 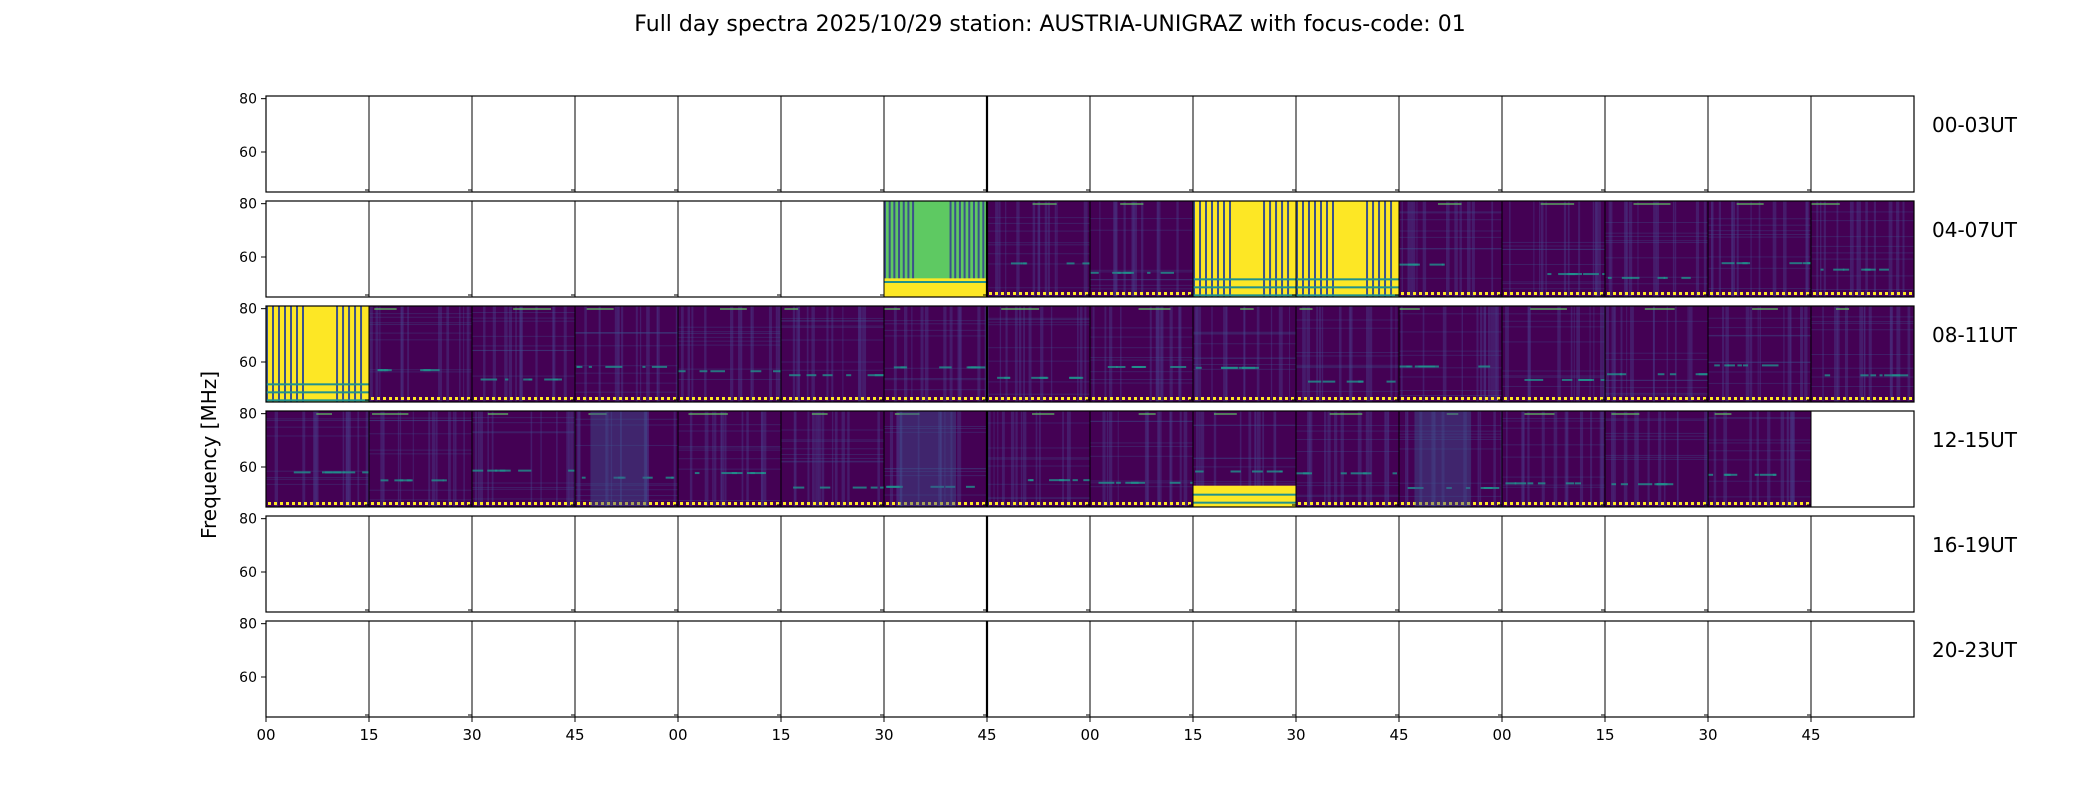 I want to click on spectra-row-00-03UT: 80 60 00-03UT, so click(x=1128, y=142).